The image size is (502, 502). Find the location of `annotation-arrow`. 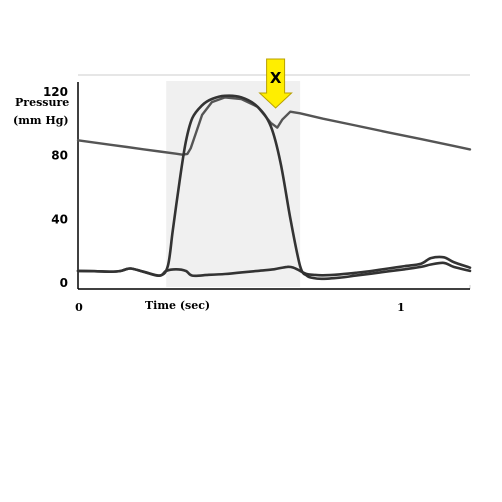

annotation-arrow is located at coordinates (275, 83).